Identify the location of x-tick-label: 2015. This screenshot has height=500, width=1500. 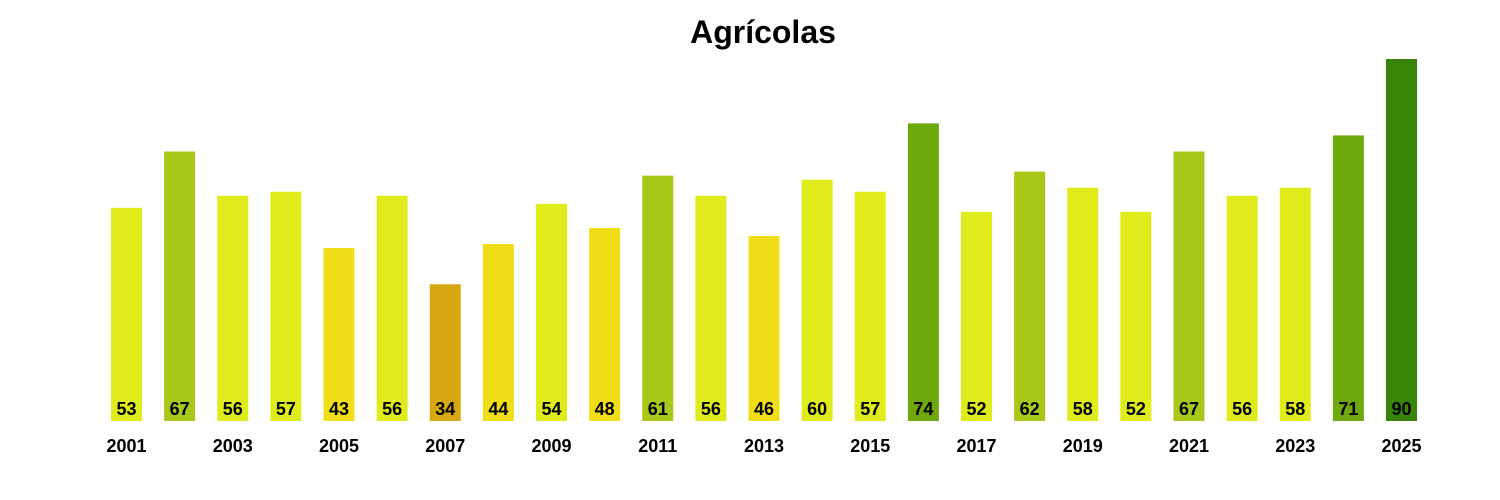
(870, 446).